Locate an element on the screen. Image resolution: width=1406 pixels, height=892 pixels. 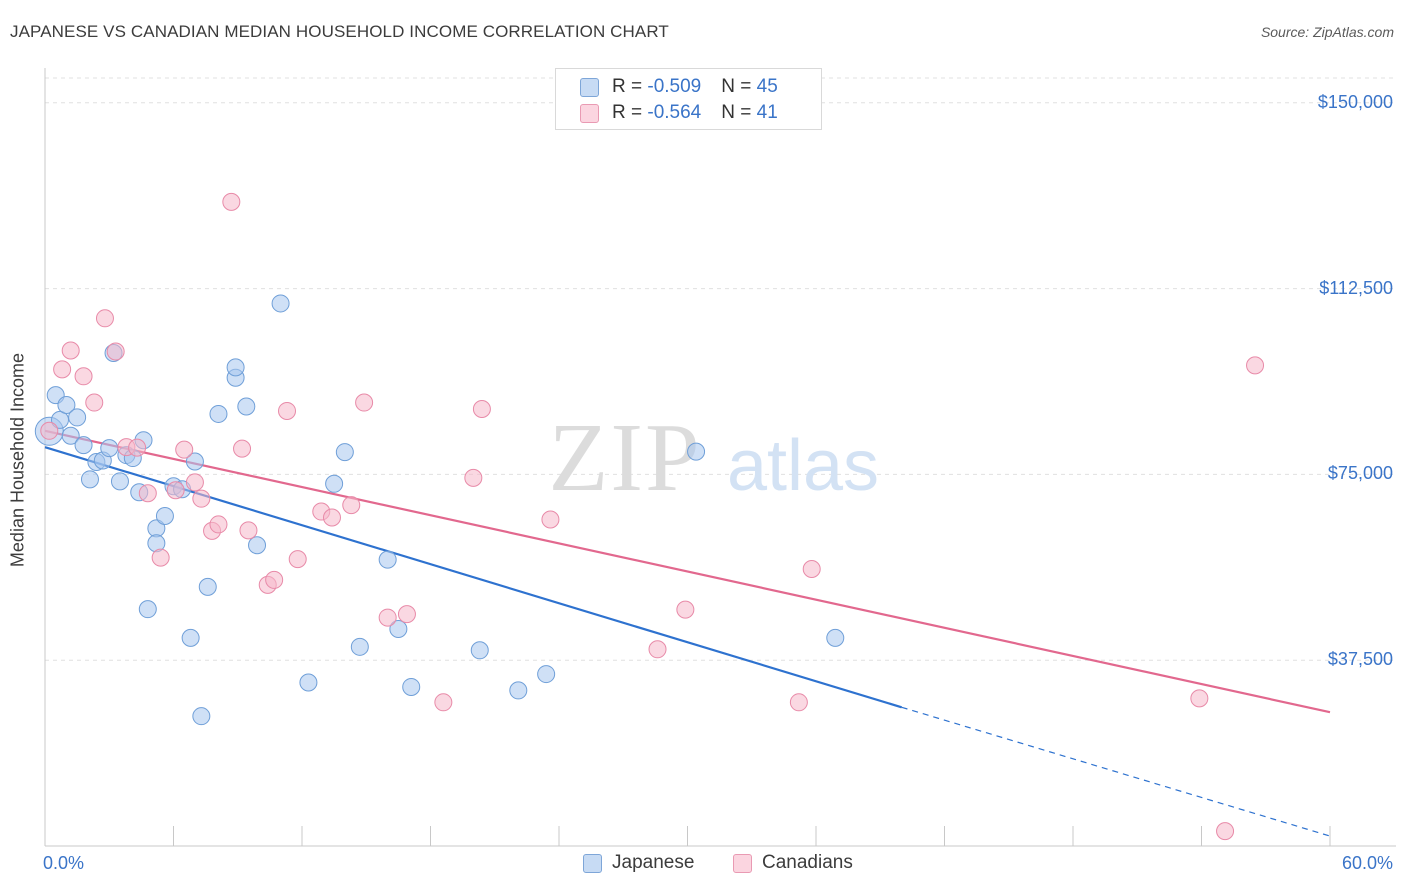
series-legend: Japanese Canadians is located at coordinates (703, 865).